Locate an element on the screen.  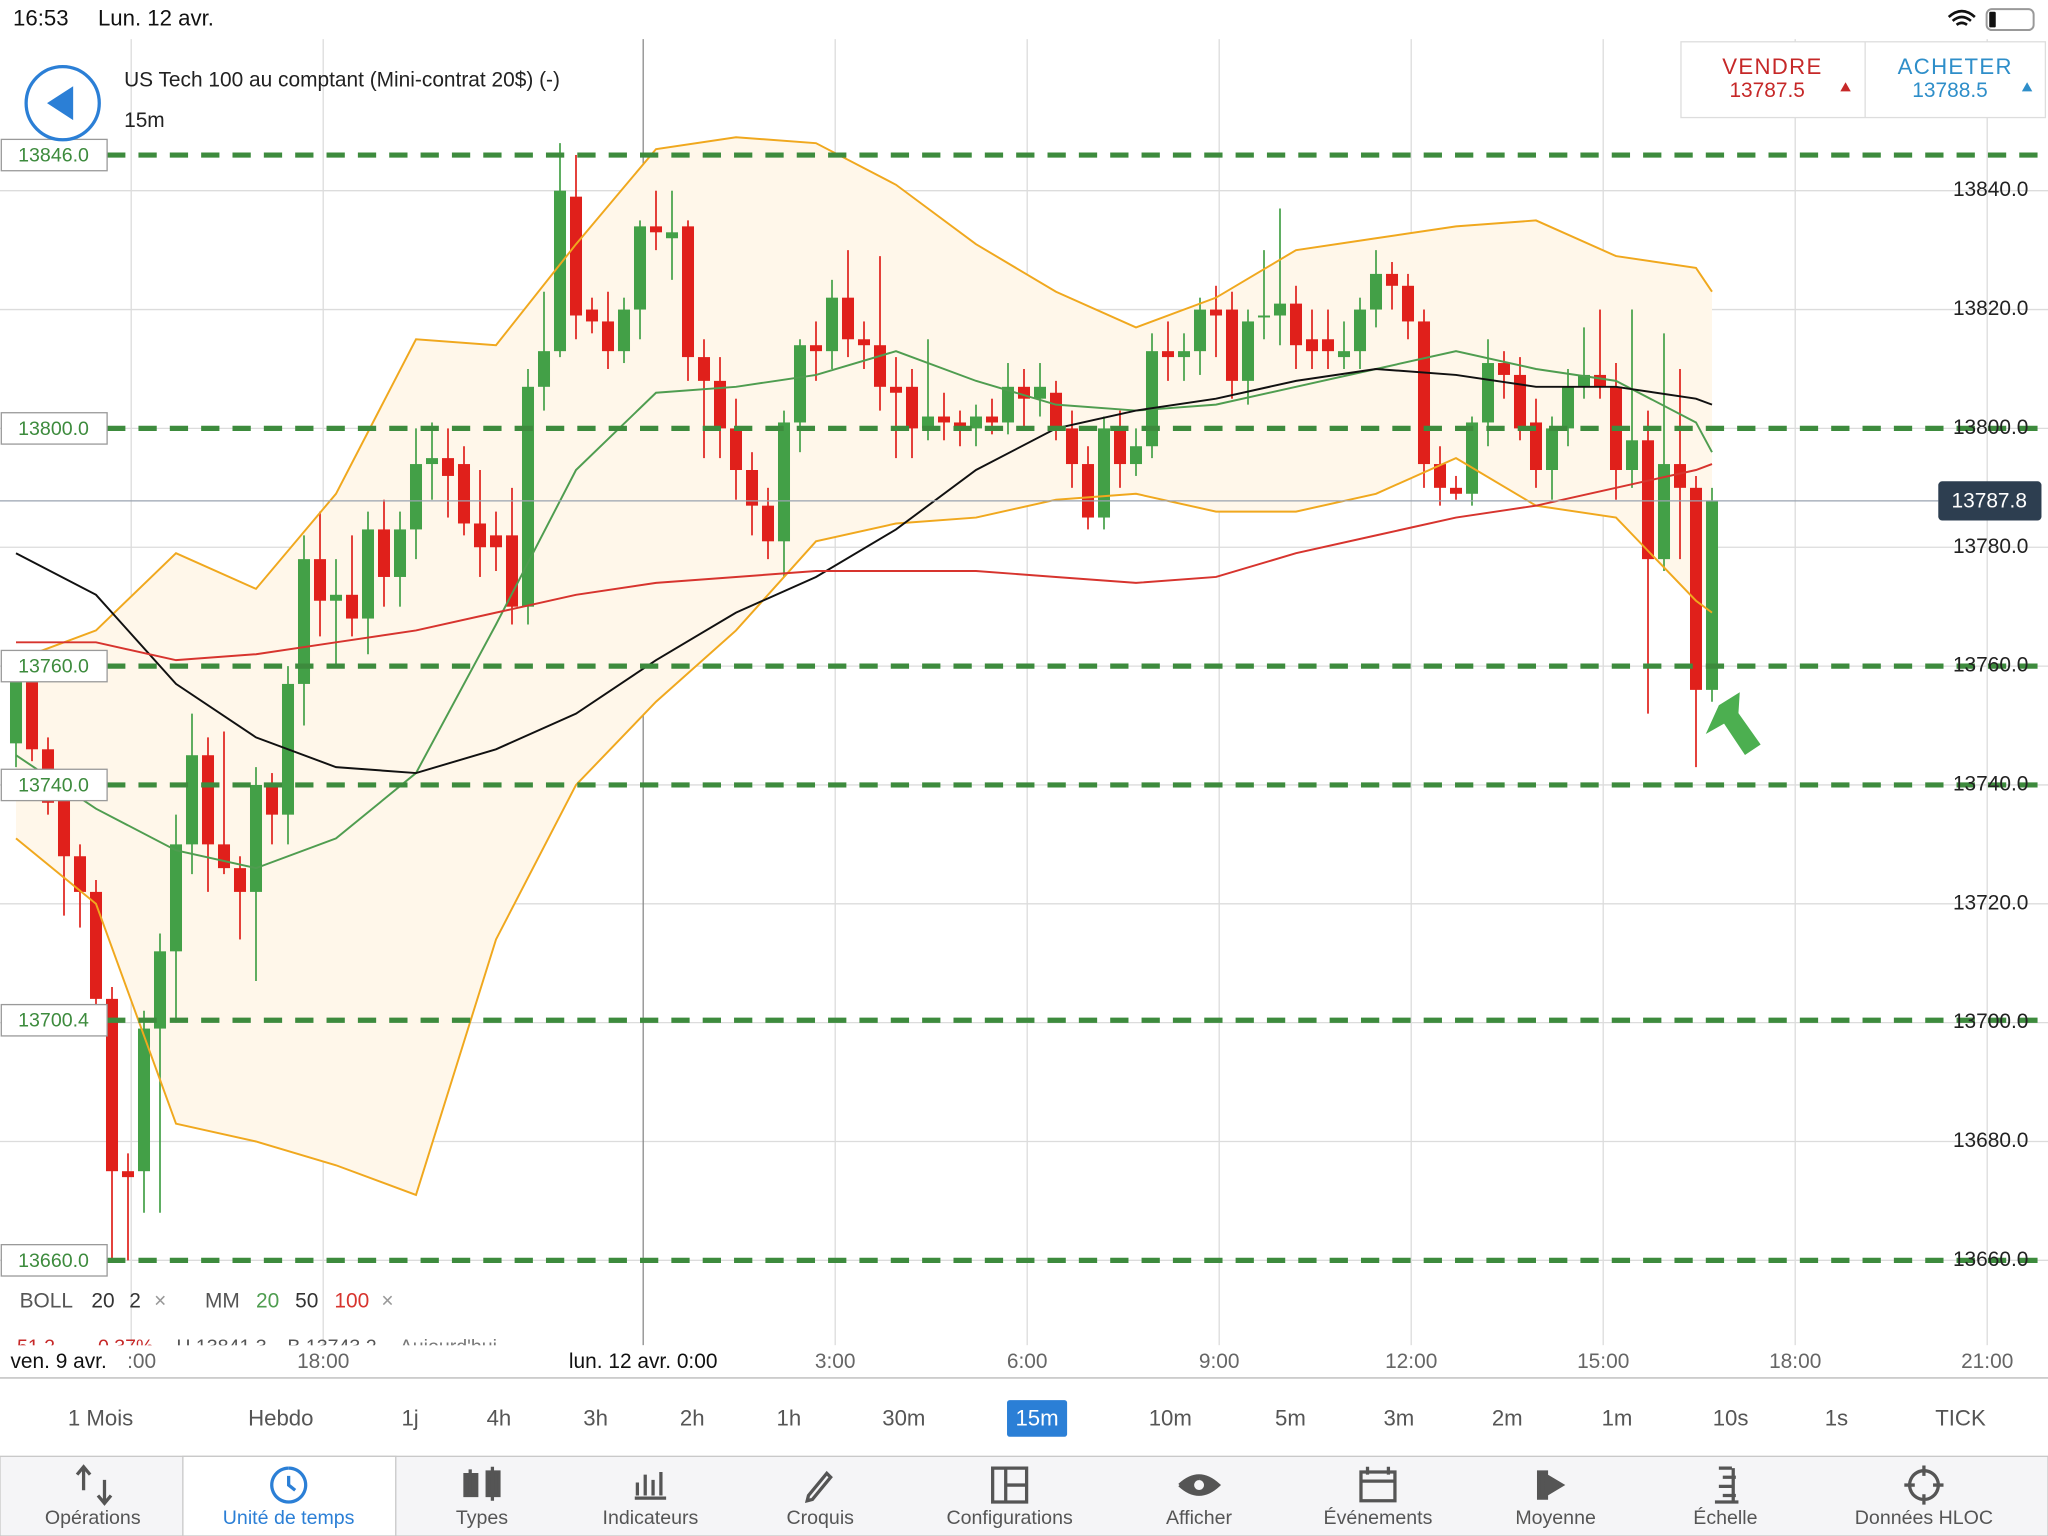
sell-price: 13787.5 is located at coordinates (1766, 90).